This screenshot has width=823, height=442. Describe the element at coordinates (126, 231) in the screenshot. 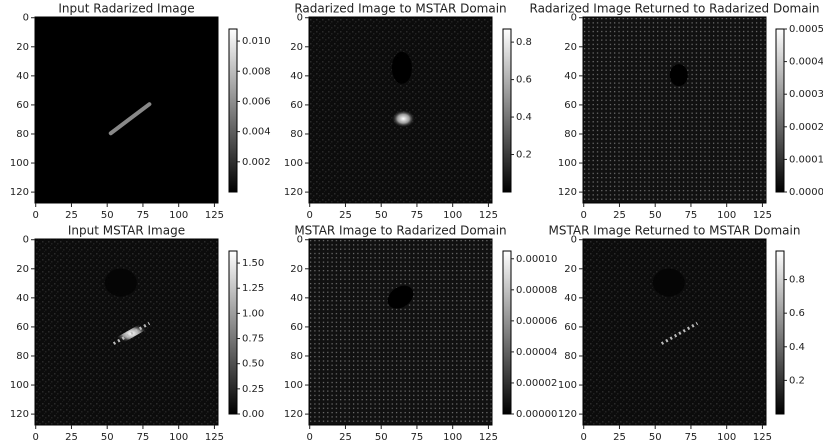

I see `panel-title: Input MSTAR Image` at that location.